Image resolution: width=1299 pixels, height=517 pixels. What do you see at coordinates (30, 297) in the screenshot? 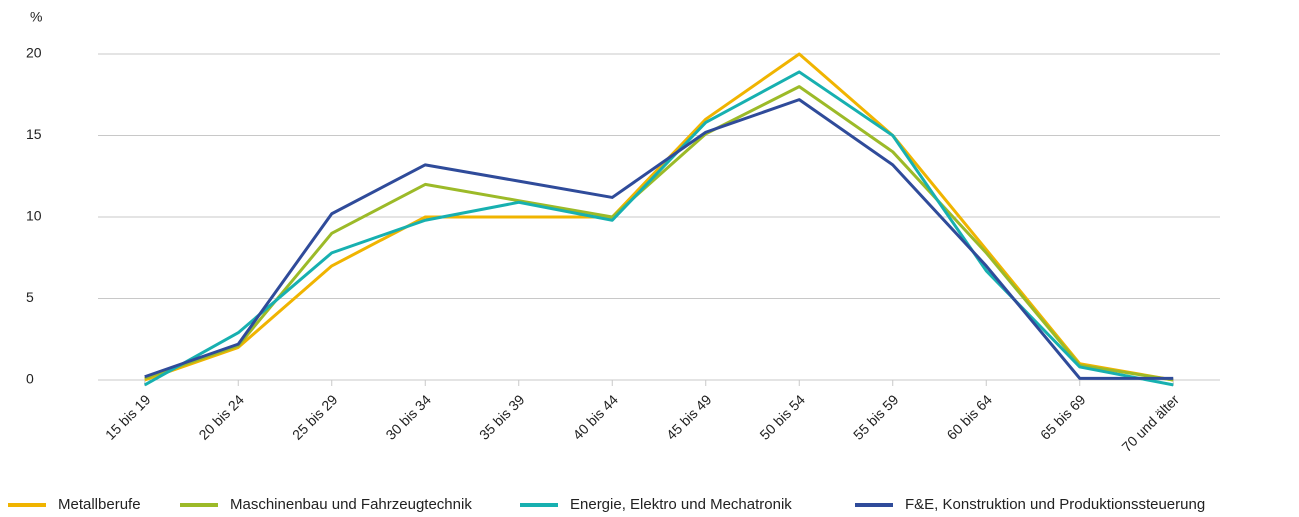
I see `y-tick-label: 5` at bounding box center [30, 297].